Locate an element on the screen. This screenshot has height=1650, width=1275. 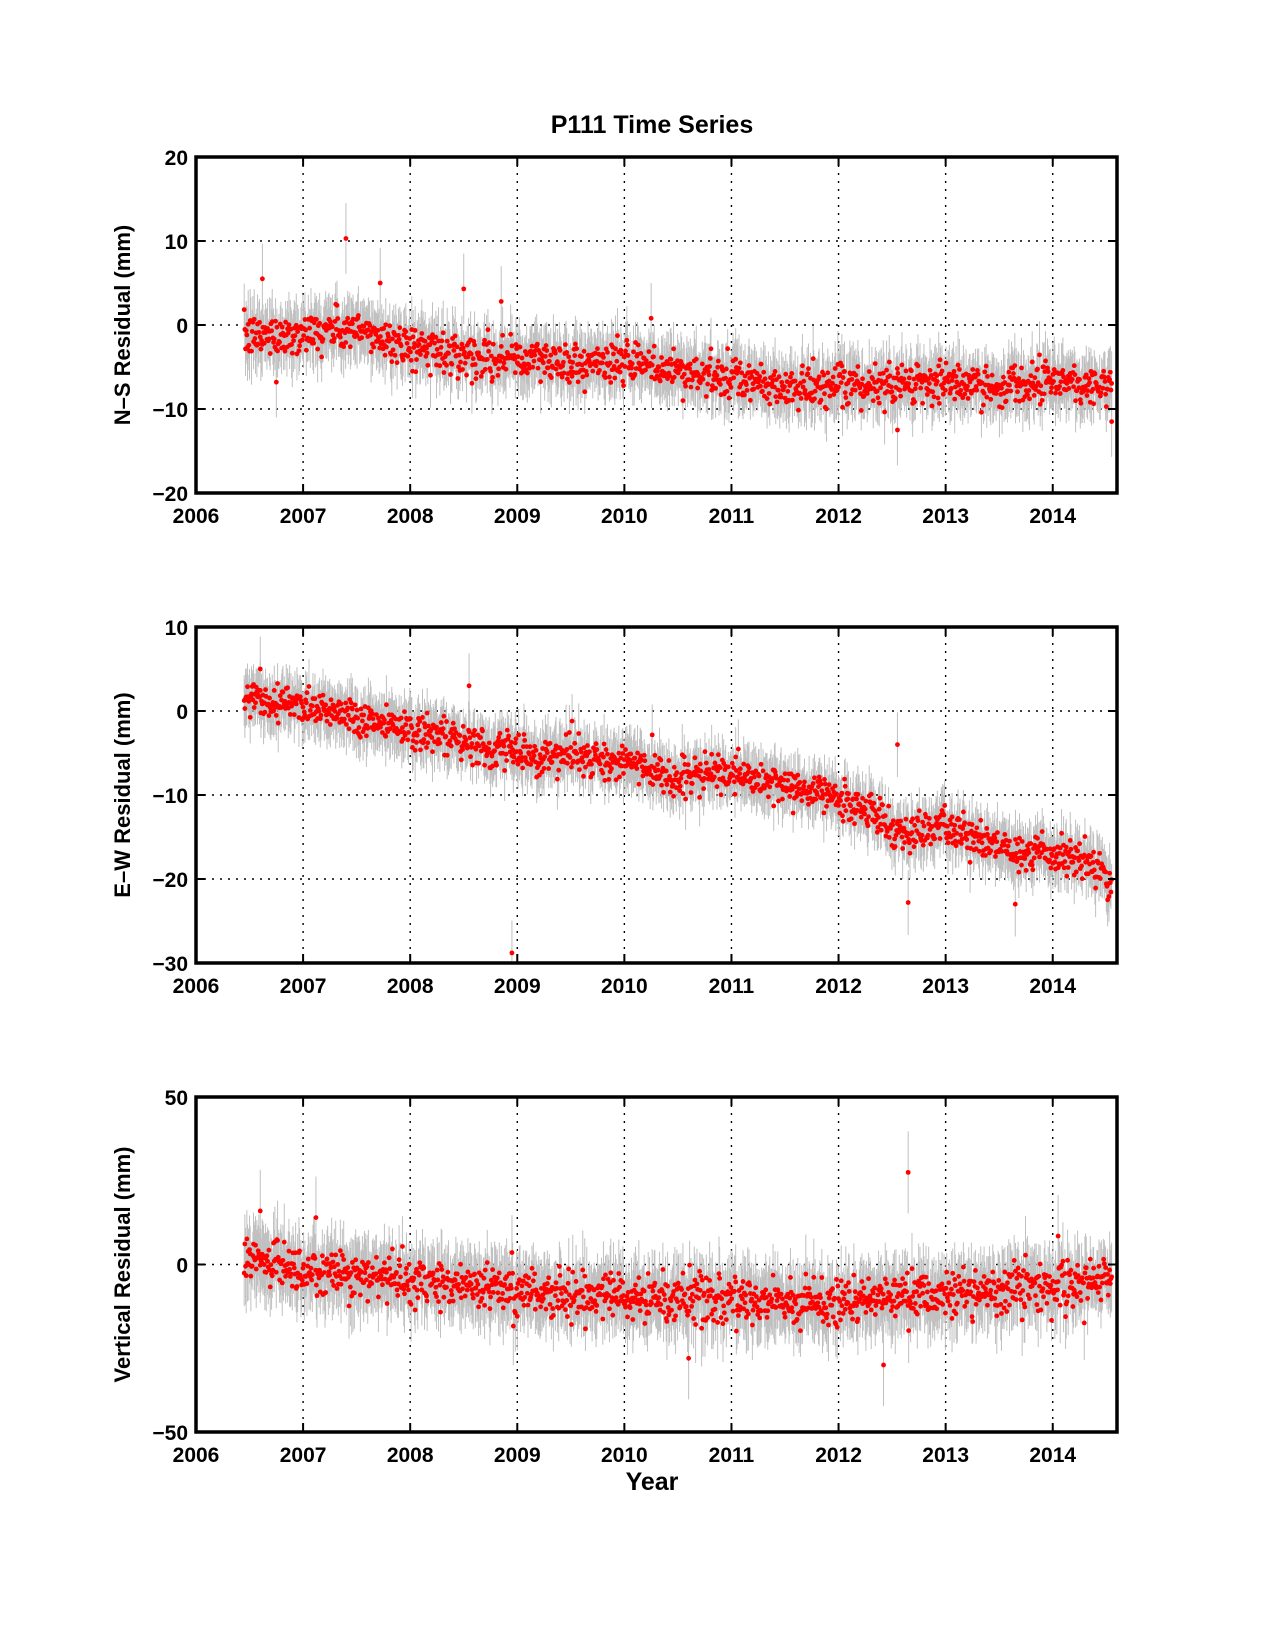
ns-x-tick-label: 2009 is located at coordinates (517, 516).